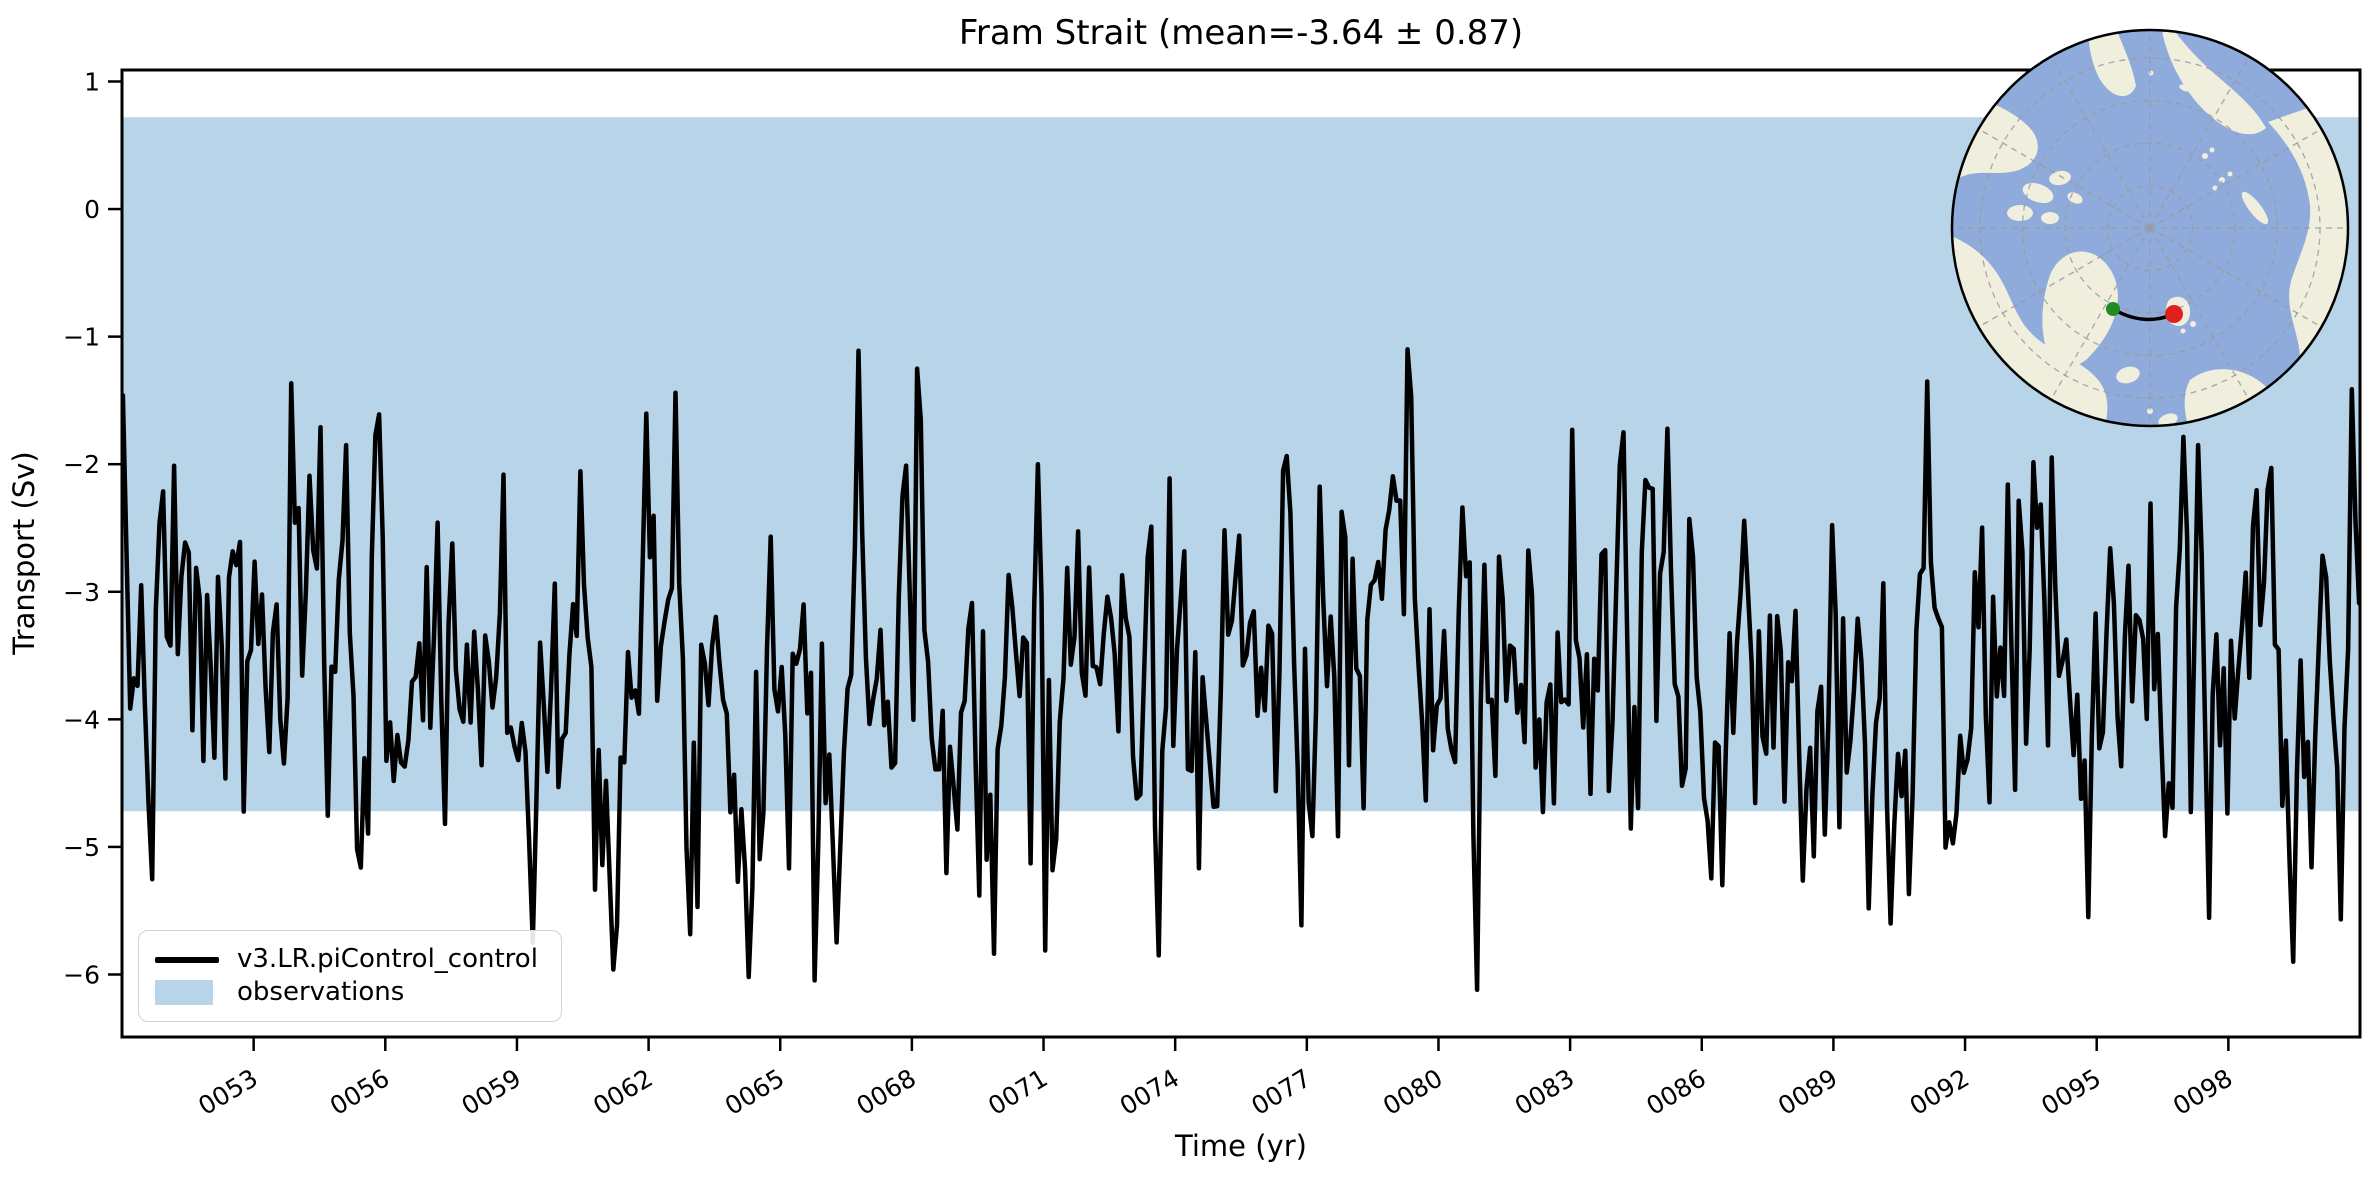 This screenshot has width=2379, height=1180. What do you see at coordinates (1149, 1092) in the screenshot?
I see `x-tick-label: 0074` at bounding box center [1149, 1092].